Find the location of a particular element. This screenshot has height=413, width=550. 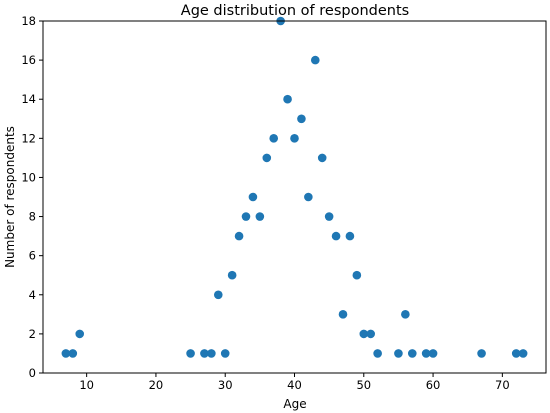

y-axis-label: Number of respondents is located at coordinates (10, 197).